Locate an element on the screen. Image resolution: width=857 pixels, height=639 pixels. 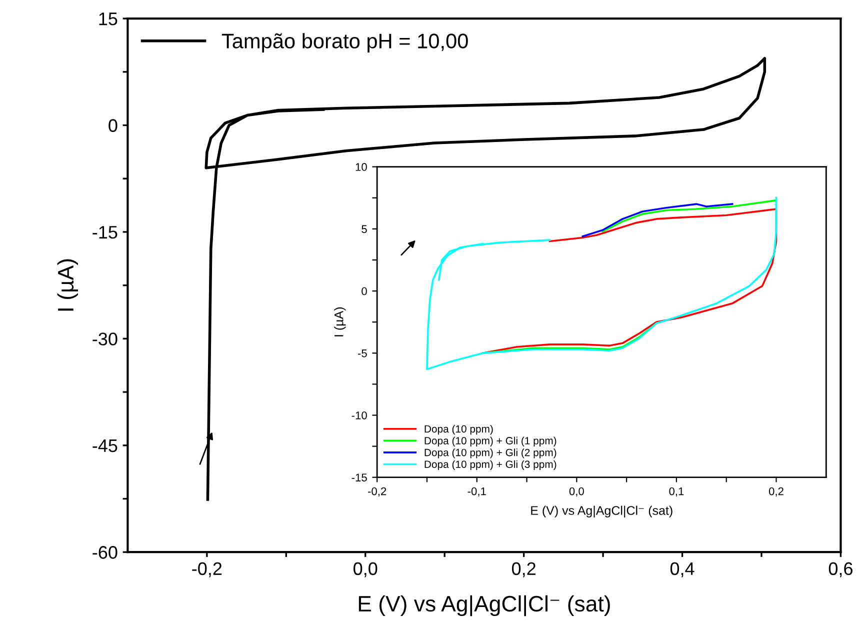
y-tick-label: 5 is located at coordinates (364, 229).